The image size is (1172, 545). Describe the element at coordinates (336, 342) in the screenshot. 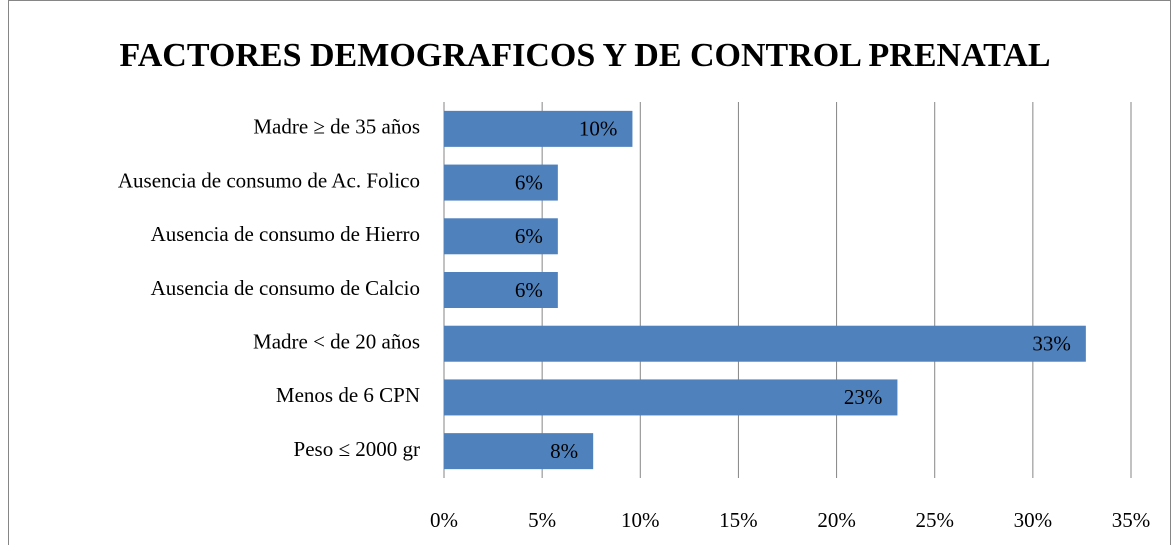

I see `y-tick-label: Madre < de 20 años` at that location.